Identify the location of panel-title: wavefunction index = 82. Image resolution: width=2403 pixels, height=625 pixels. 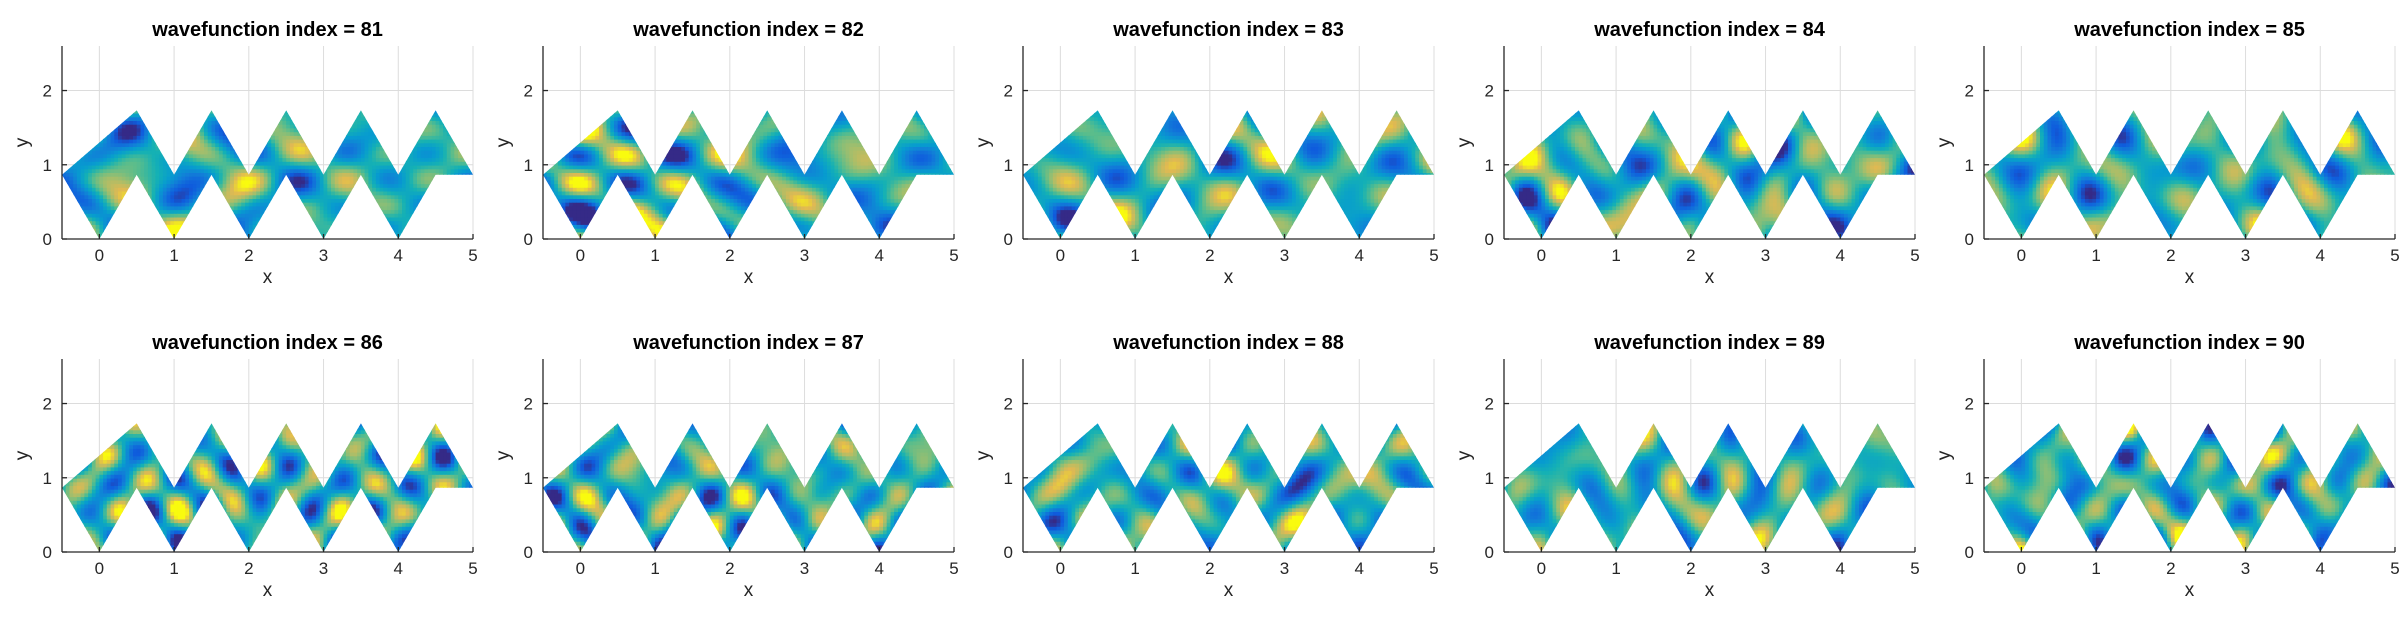
(748, 30).